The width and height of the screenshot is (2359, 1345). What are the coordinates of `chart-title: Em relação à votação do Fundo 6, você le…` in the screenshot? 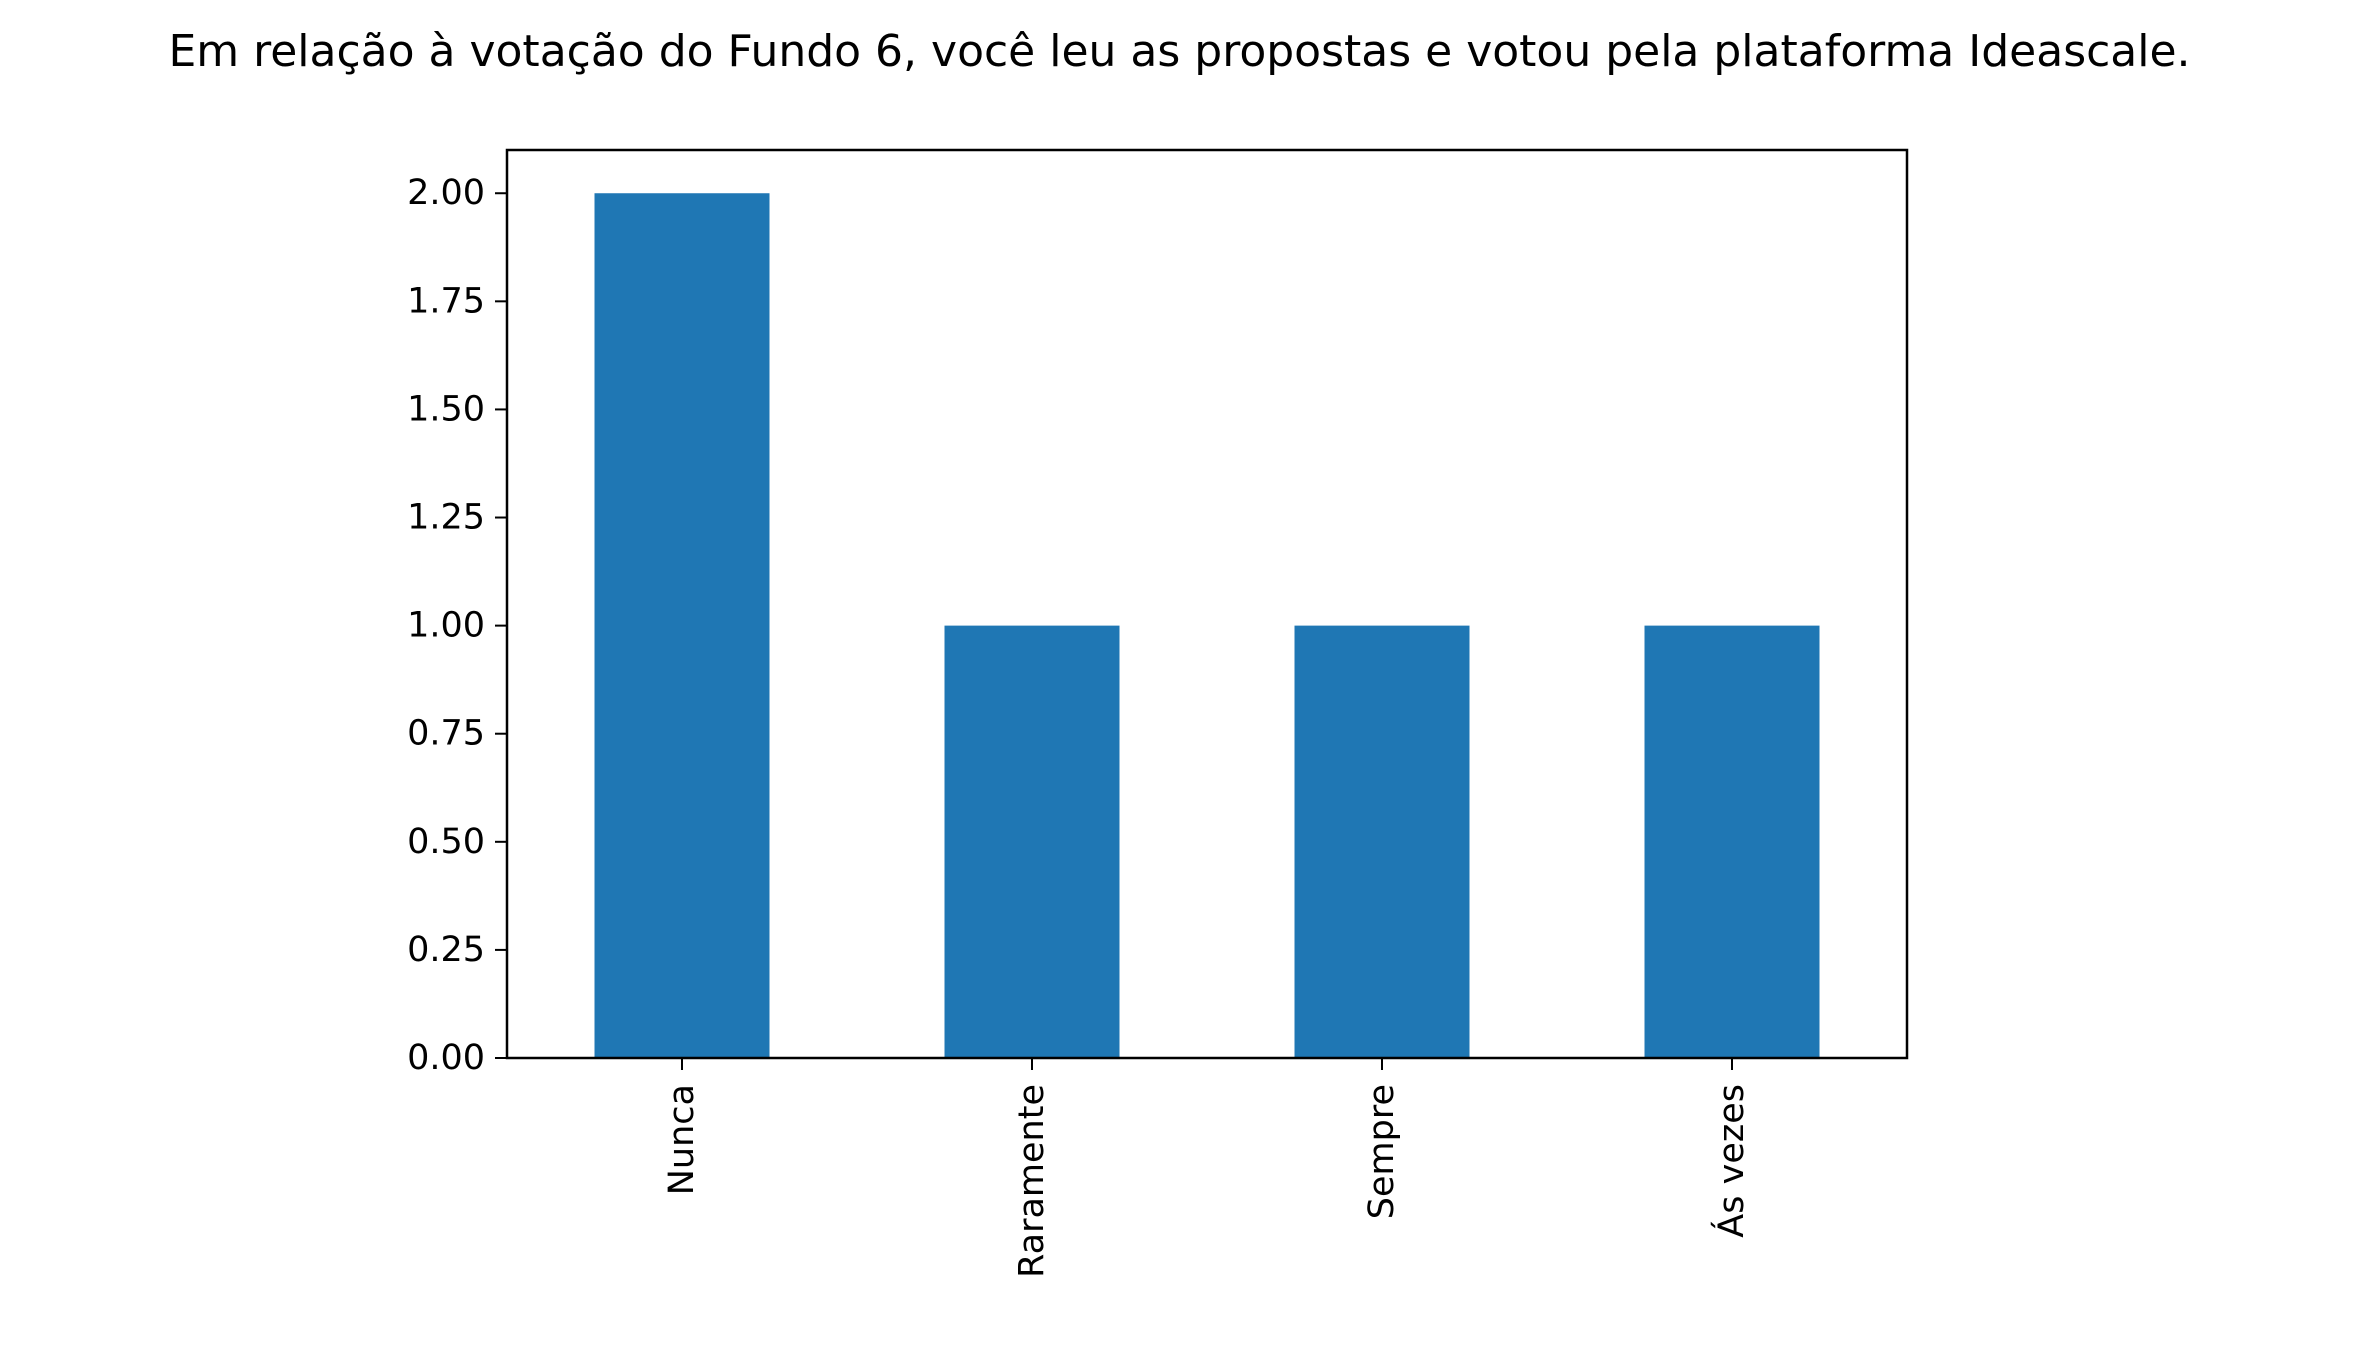 It's located at (1179, 51).